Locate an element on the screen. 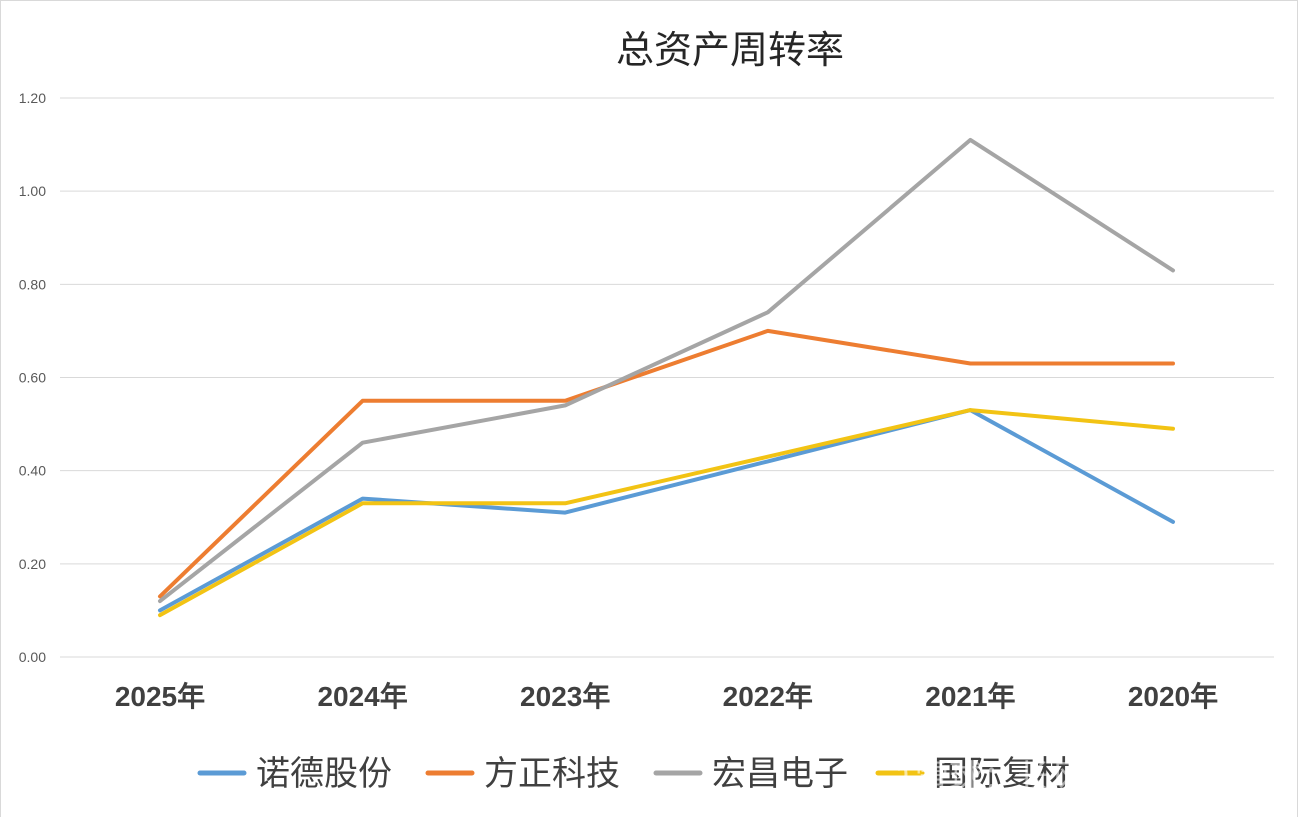 The image size is (1298, 817). chart-title: 总资产周转率 is located at coordinates (730, 50).